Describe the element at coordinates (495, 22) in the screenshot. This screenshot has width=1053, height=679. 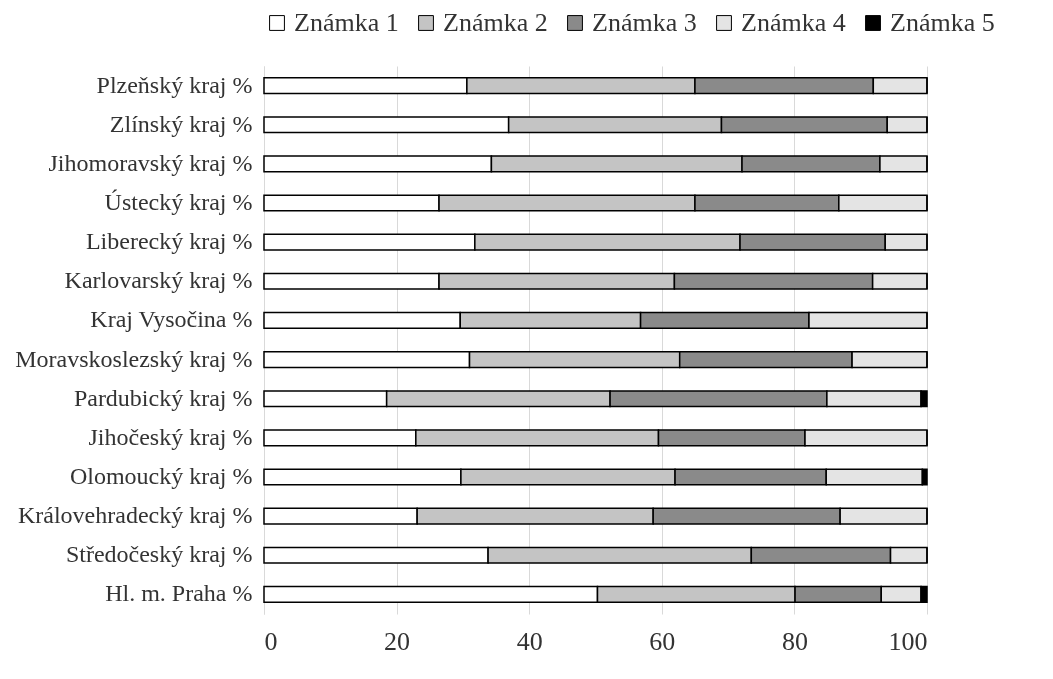
I see `legend-label: Známka 2` at that location.